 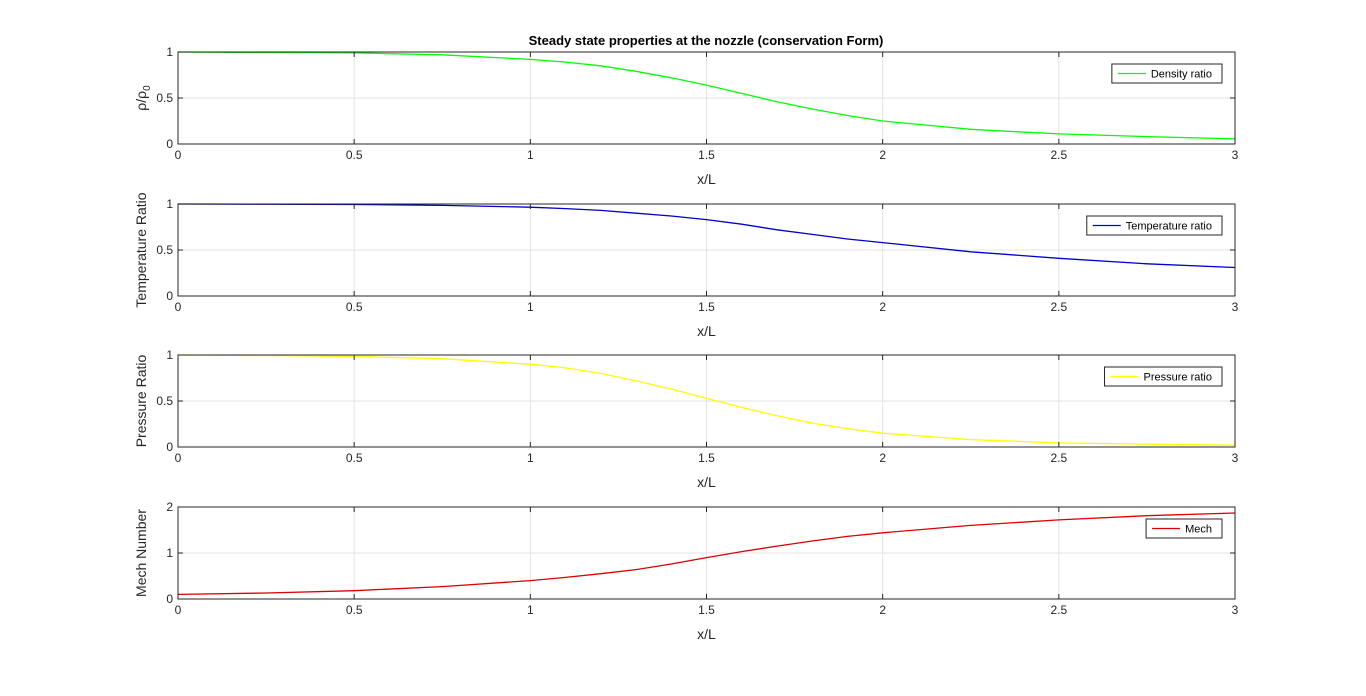 I want to click on series-line-pressure-ratio, so click(x=706, y=400).